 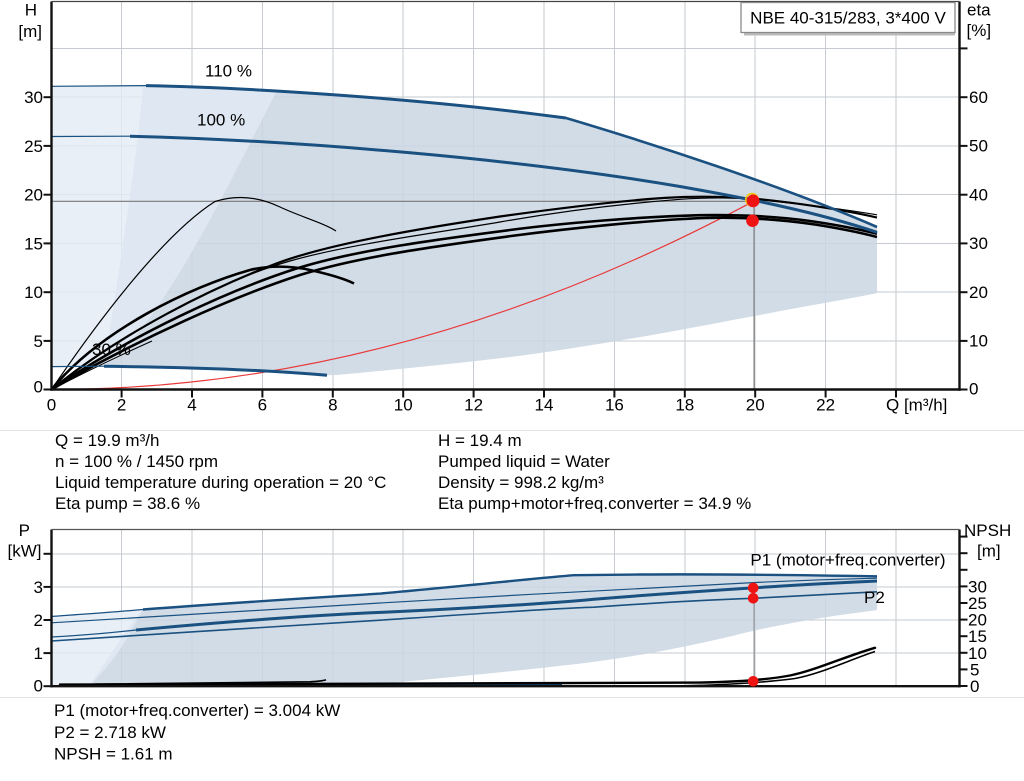 What do you see at coordinates (107, 440) in the screenshot?
I see `svg-text: Q = 19.9 m³/h` at bounding box center [107, 440].